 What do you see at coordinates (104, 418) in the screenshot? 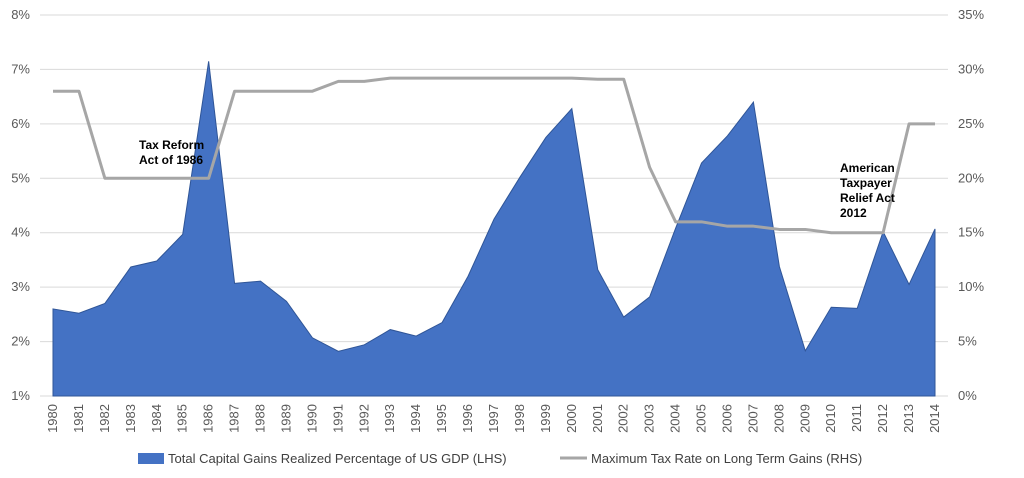
I see `x-tick-label: 1982` at bounding box center [104, 418].